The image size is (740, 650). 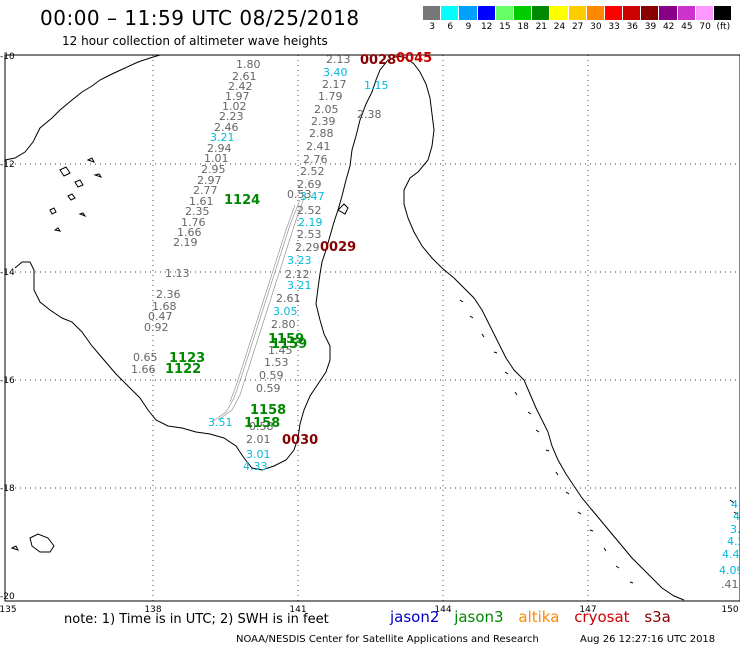 I want to click on swh-value: 0.92, so click(x=156, y=327).